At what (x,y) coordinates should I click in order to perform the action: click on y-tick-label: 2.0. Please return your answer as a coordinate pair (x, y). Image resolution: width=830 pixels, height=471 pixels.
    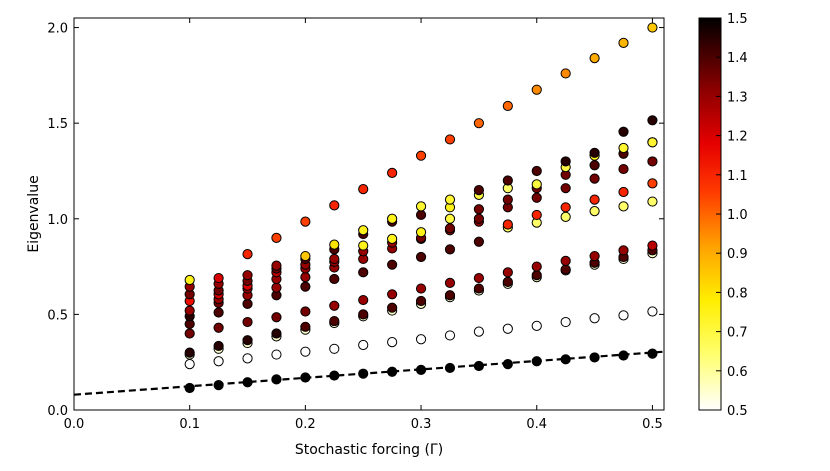
    Looking at the image, I should click on (57, 29).